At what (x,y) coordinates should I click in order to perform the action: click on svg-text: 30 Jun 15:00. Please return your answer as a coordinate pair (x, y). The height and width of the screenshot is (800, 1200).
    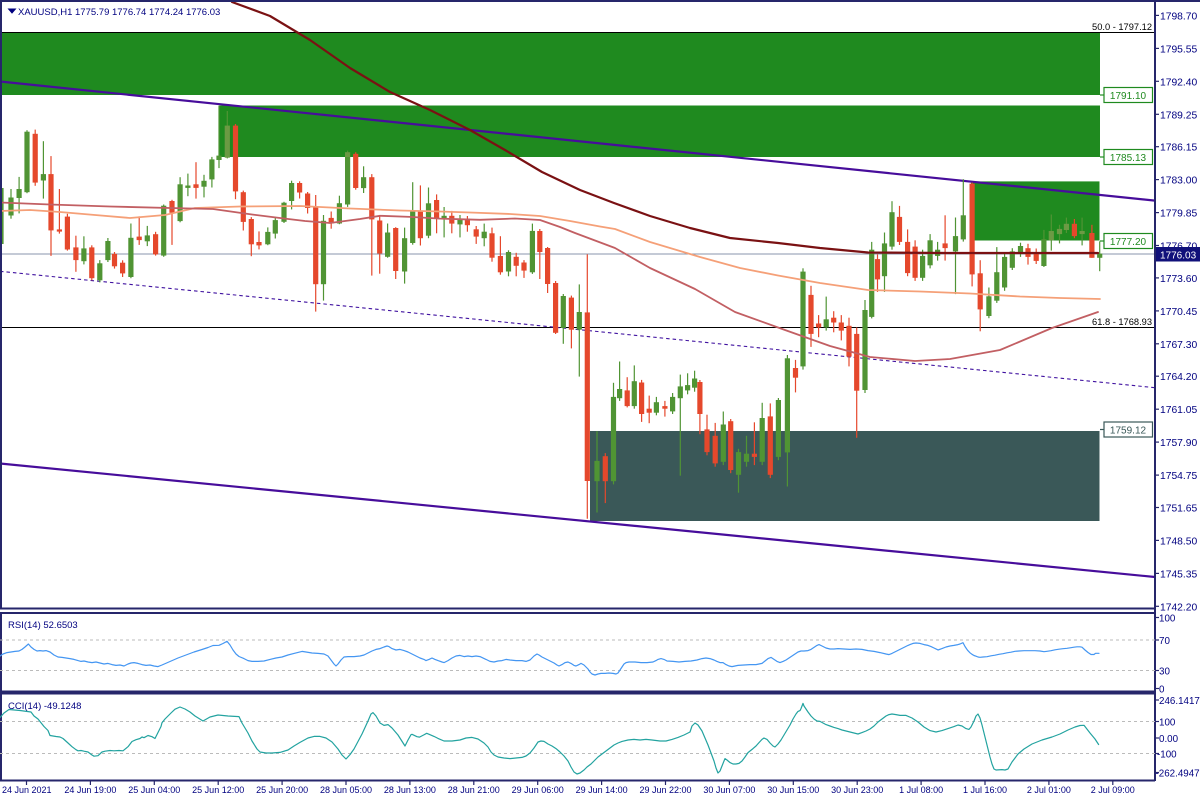
    Looking at the image, I should click on (793, 790).